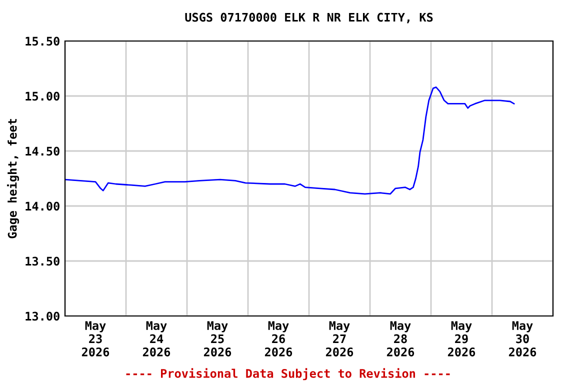  What do you see at coordinates (522, 338) in the screenshot?
I see `x-tick-label: May 30 2026` at bounding box center [522, 338].